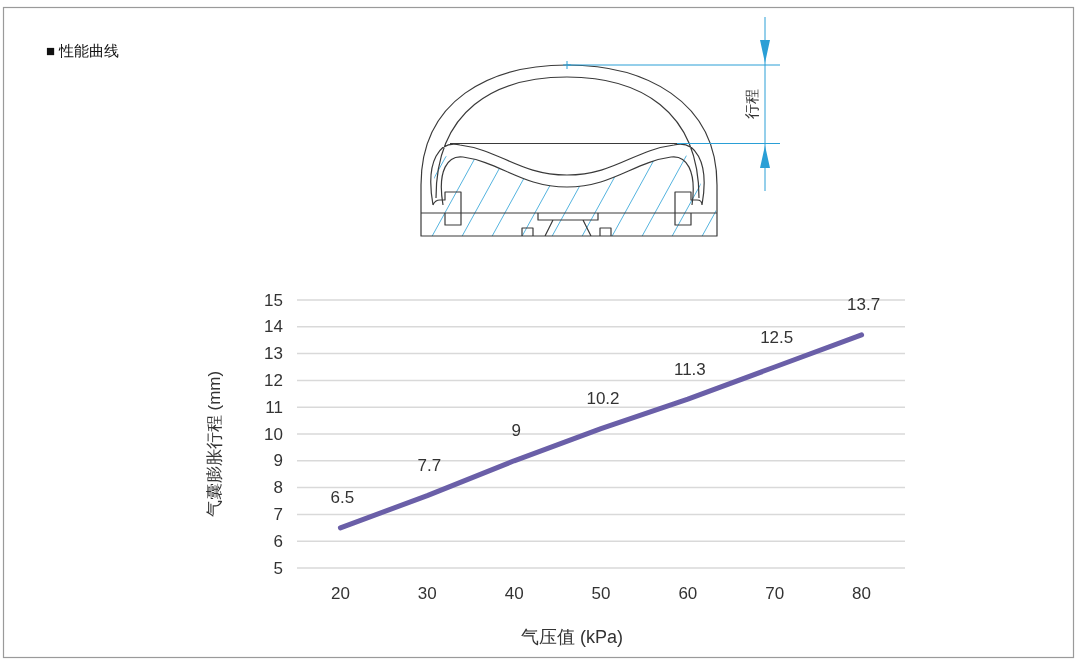  I want to click on y-tick-label: 8, so click(278, 488).